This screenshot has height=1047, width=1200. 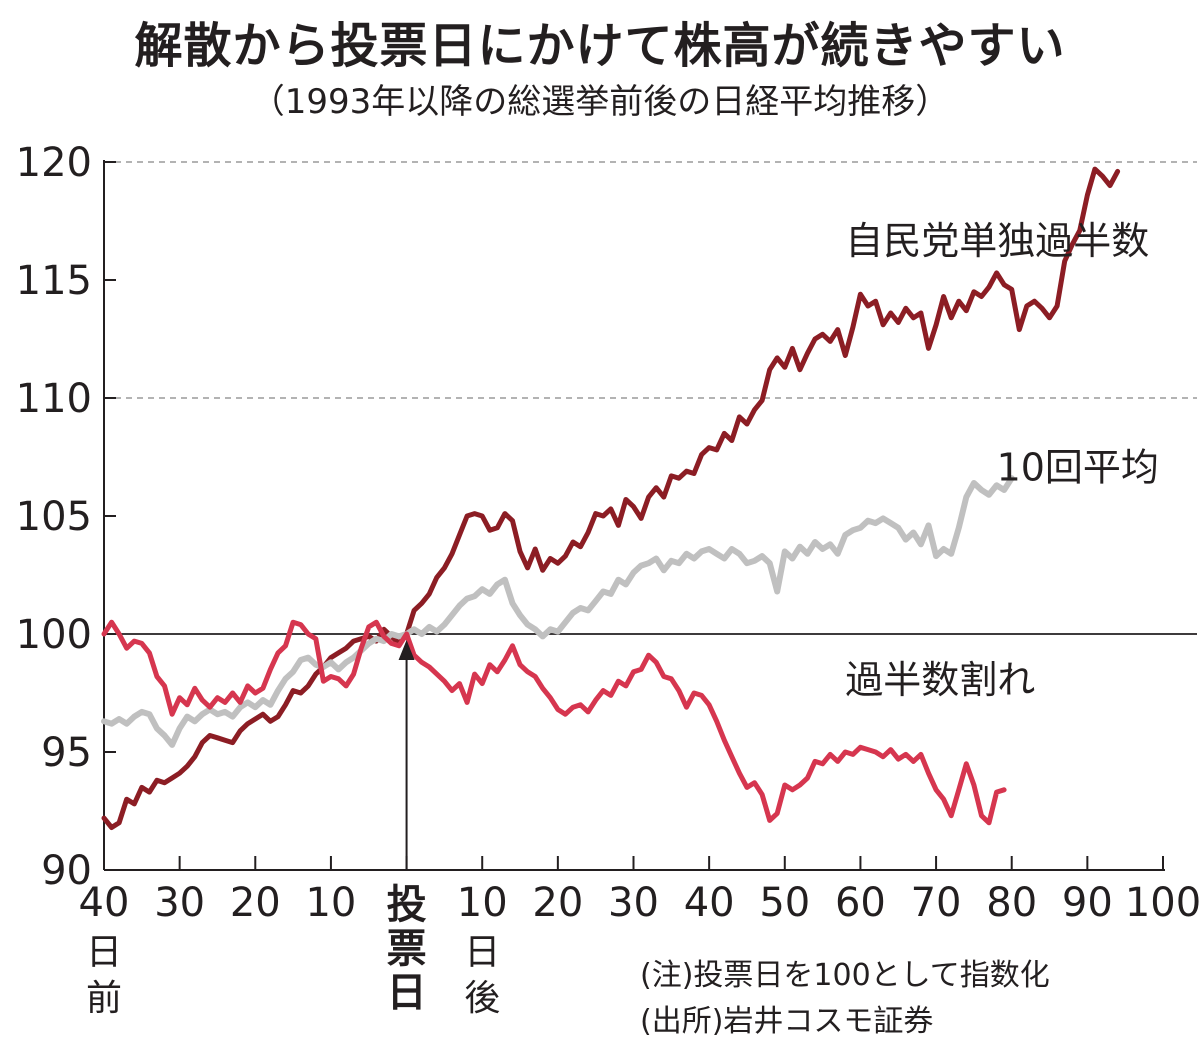 What do you see at coordinates (66, 753) in the screenshot?
I see `y-tick-label-95: 95` at bounding box center [66, 753].